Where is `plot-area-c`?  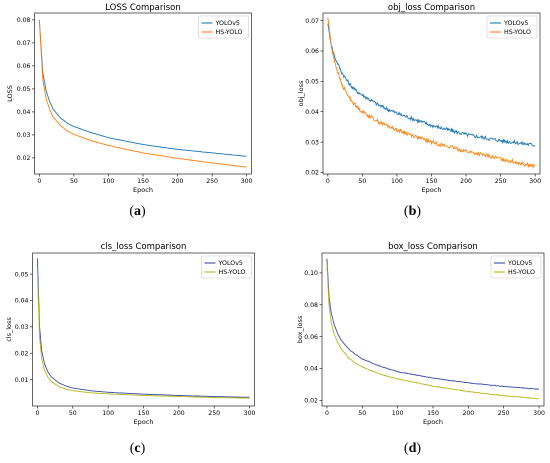
plot-area-c is located at coordinates (143, 329).